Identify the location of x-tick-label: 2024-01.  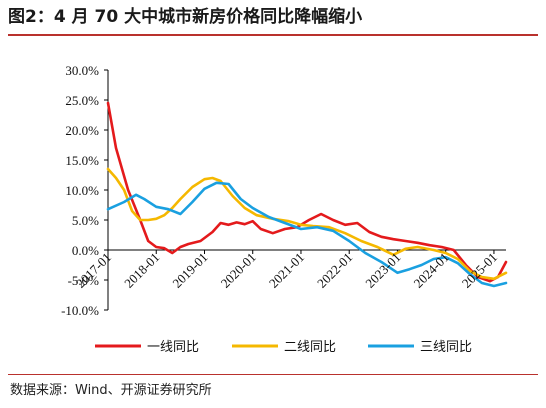
(431, 270).